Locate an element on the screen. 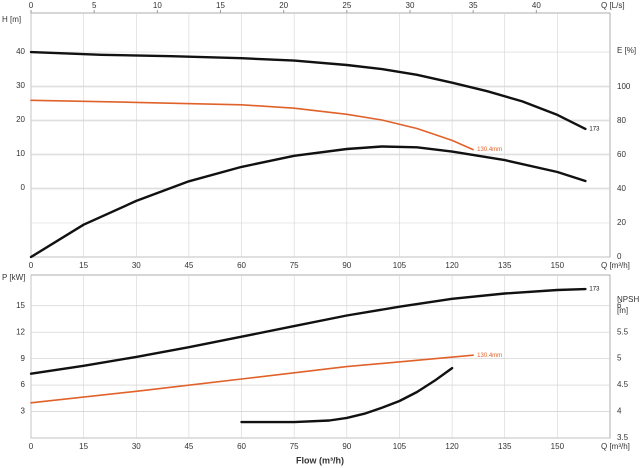  top-tick-label: 35 is located at coordinates (473, 5).